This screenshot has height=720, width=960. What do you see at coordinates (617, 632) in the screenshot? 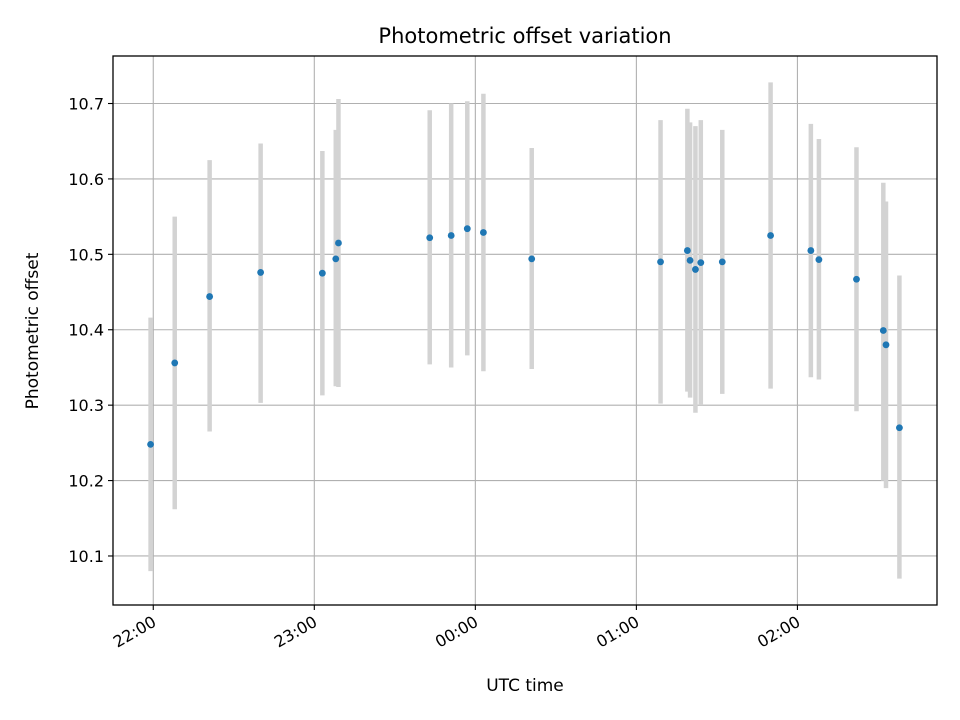
I see `x-tick-label: 01:00` at bounding box center [617, 632].